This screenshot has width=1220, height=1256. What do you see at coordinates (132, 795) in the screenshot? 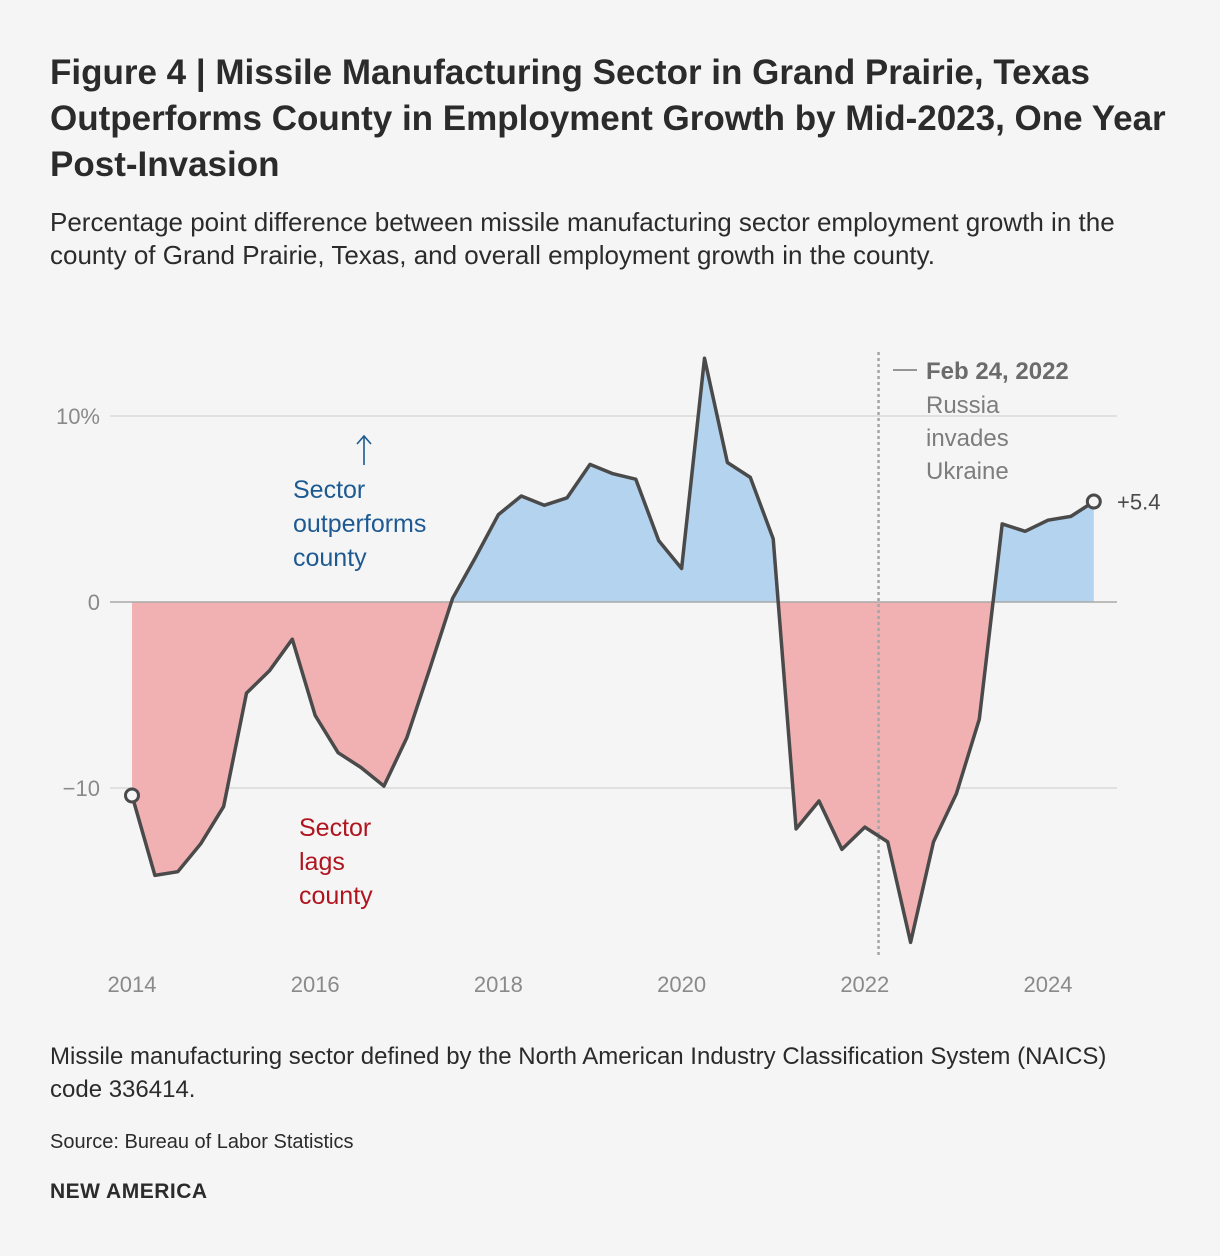
I see `start-point-marker` at bounding box center [132, 795].